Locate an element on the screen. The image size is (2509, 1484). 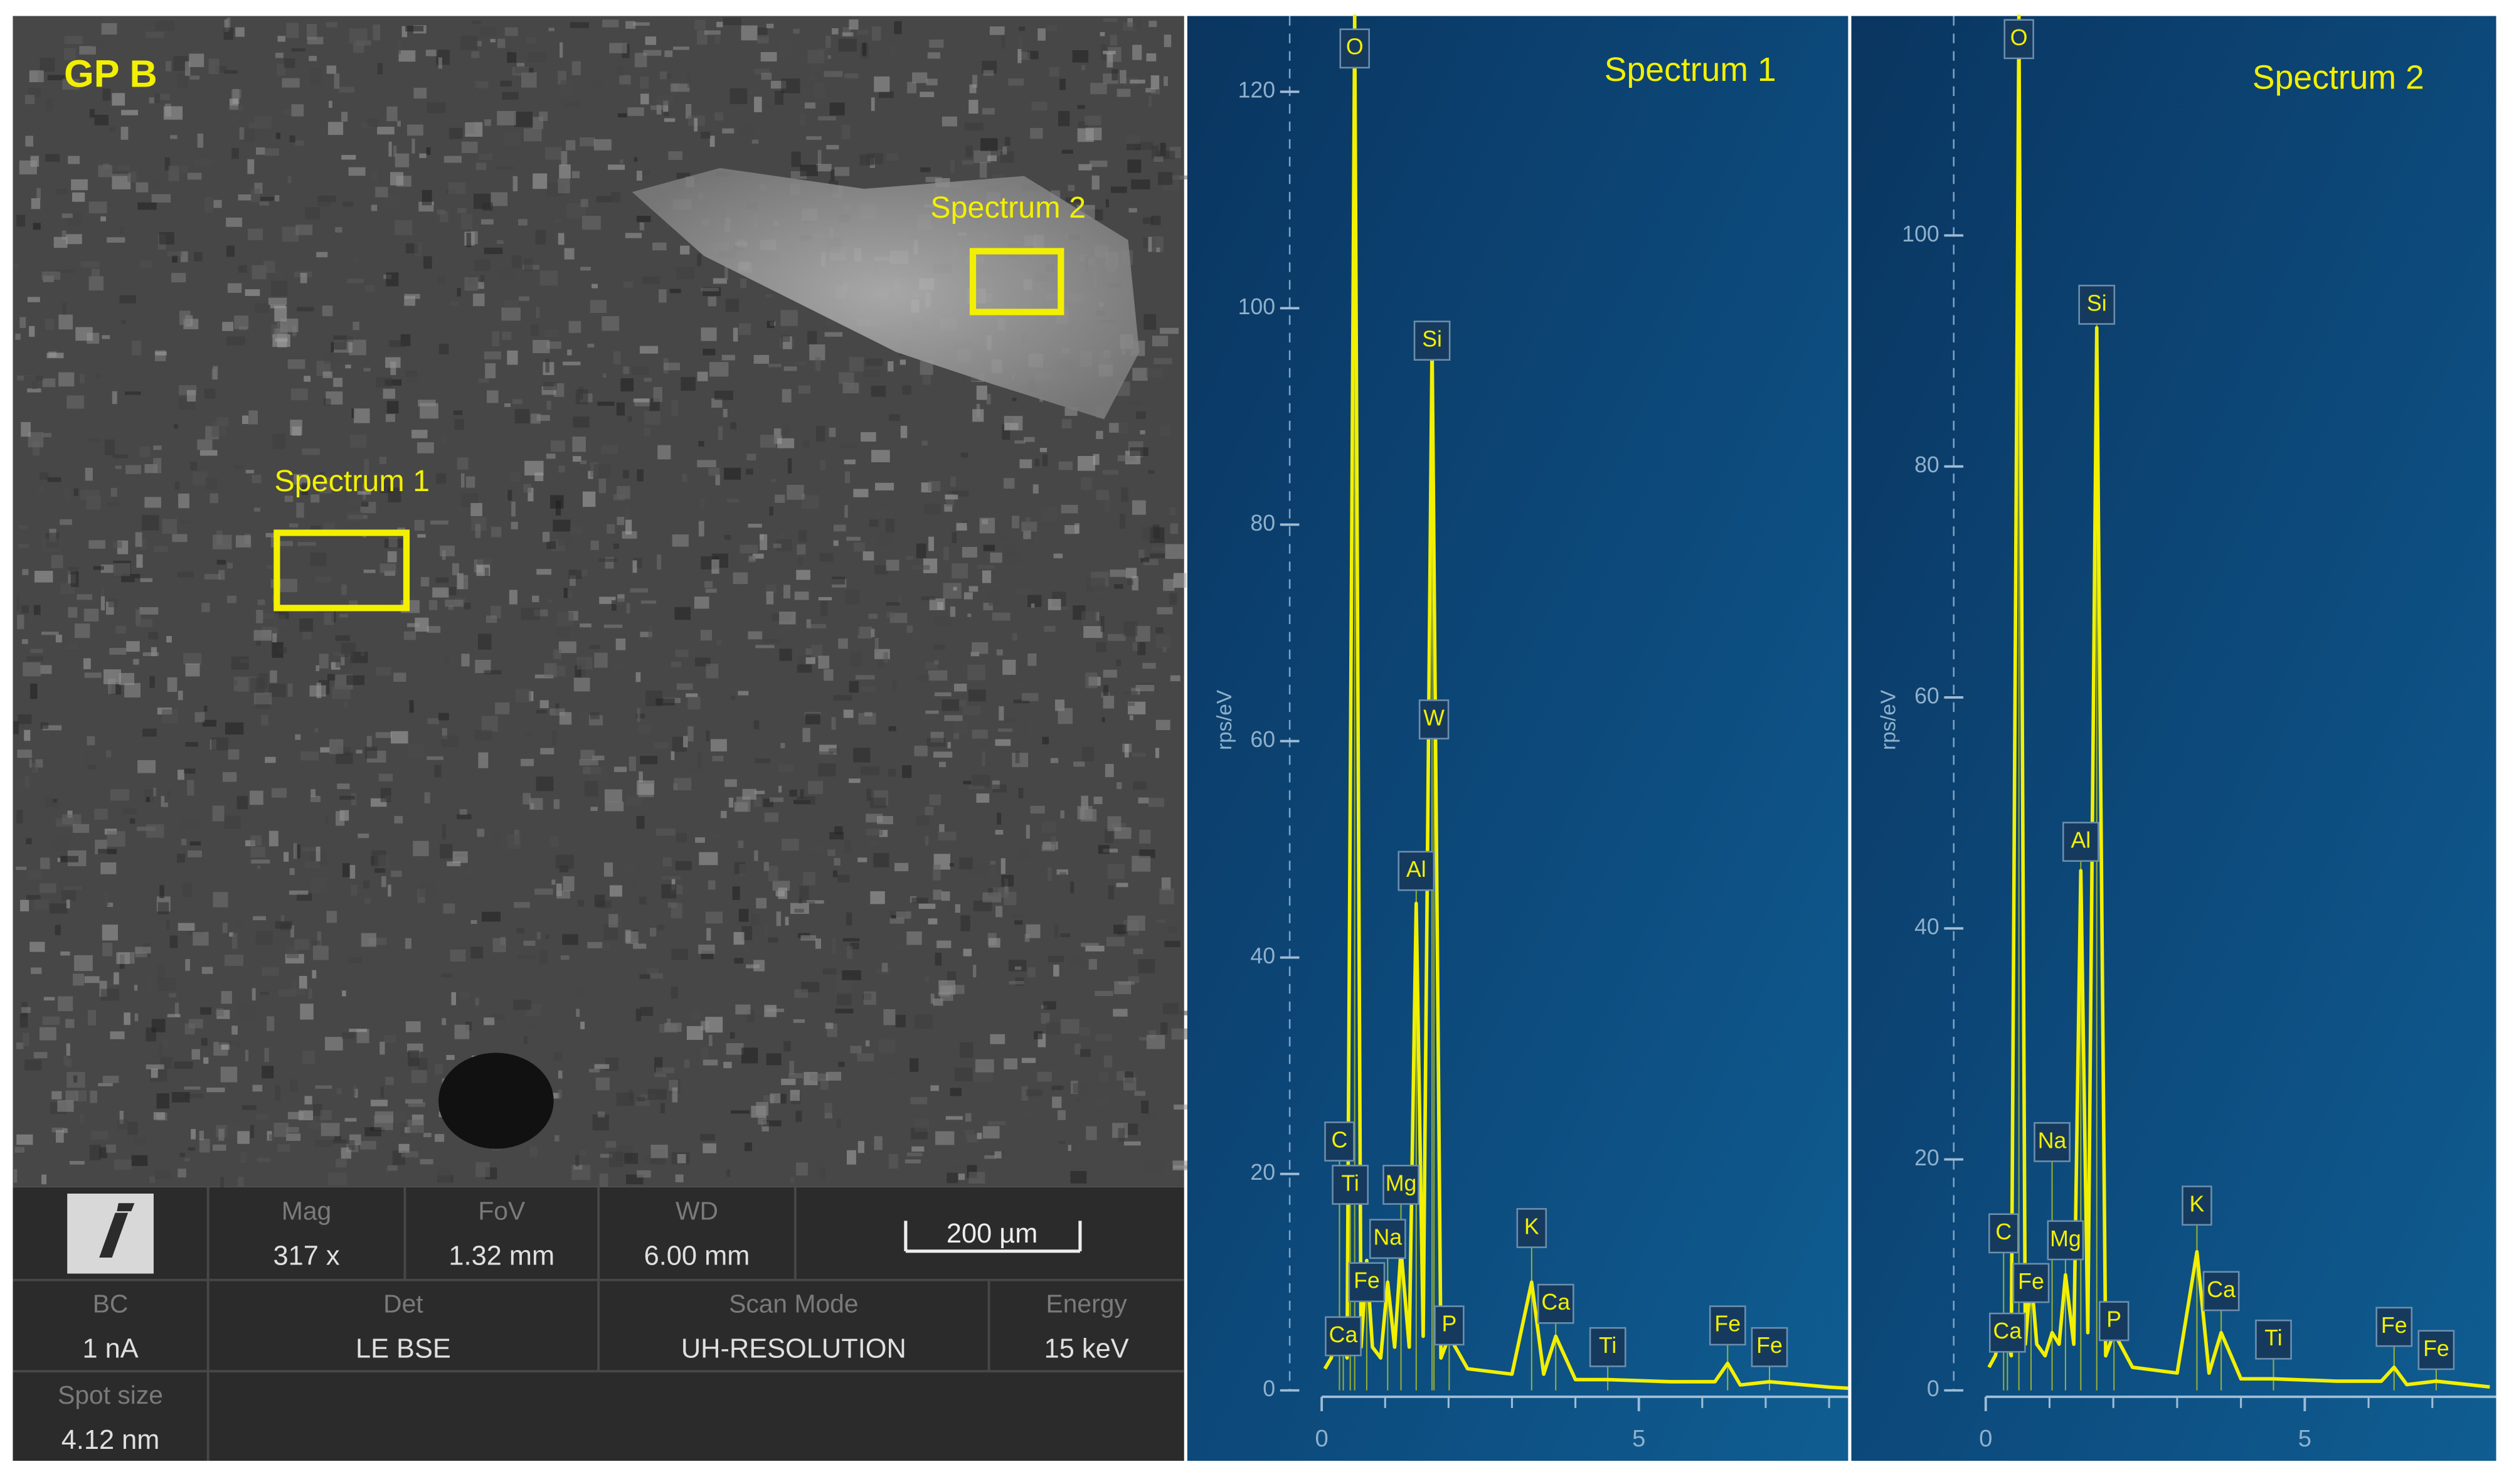
peak-label: Fe is located at coordinates (2394, 1325).